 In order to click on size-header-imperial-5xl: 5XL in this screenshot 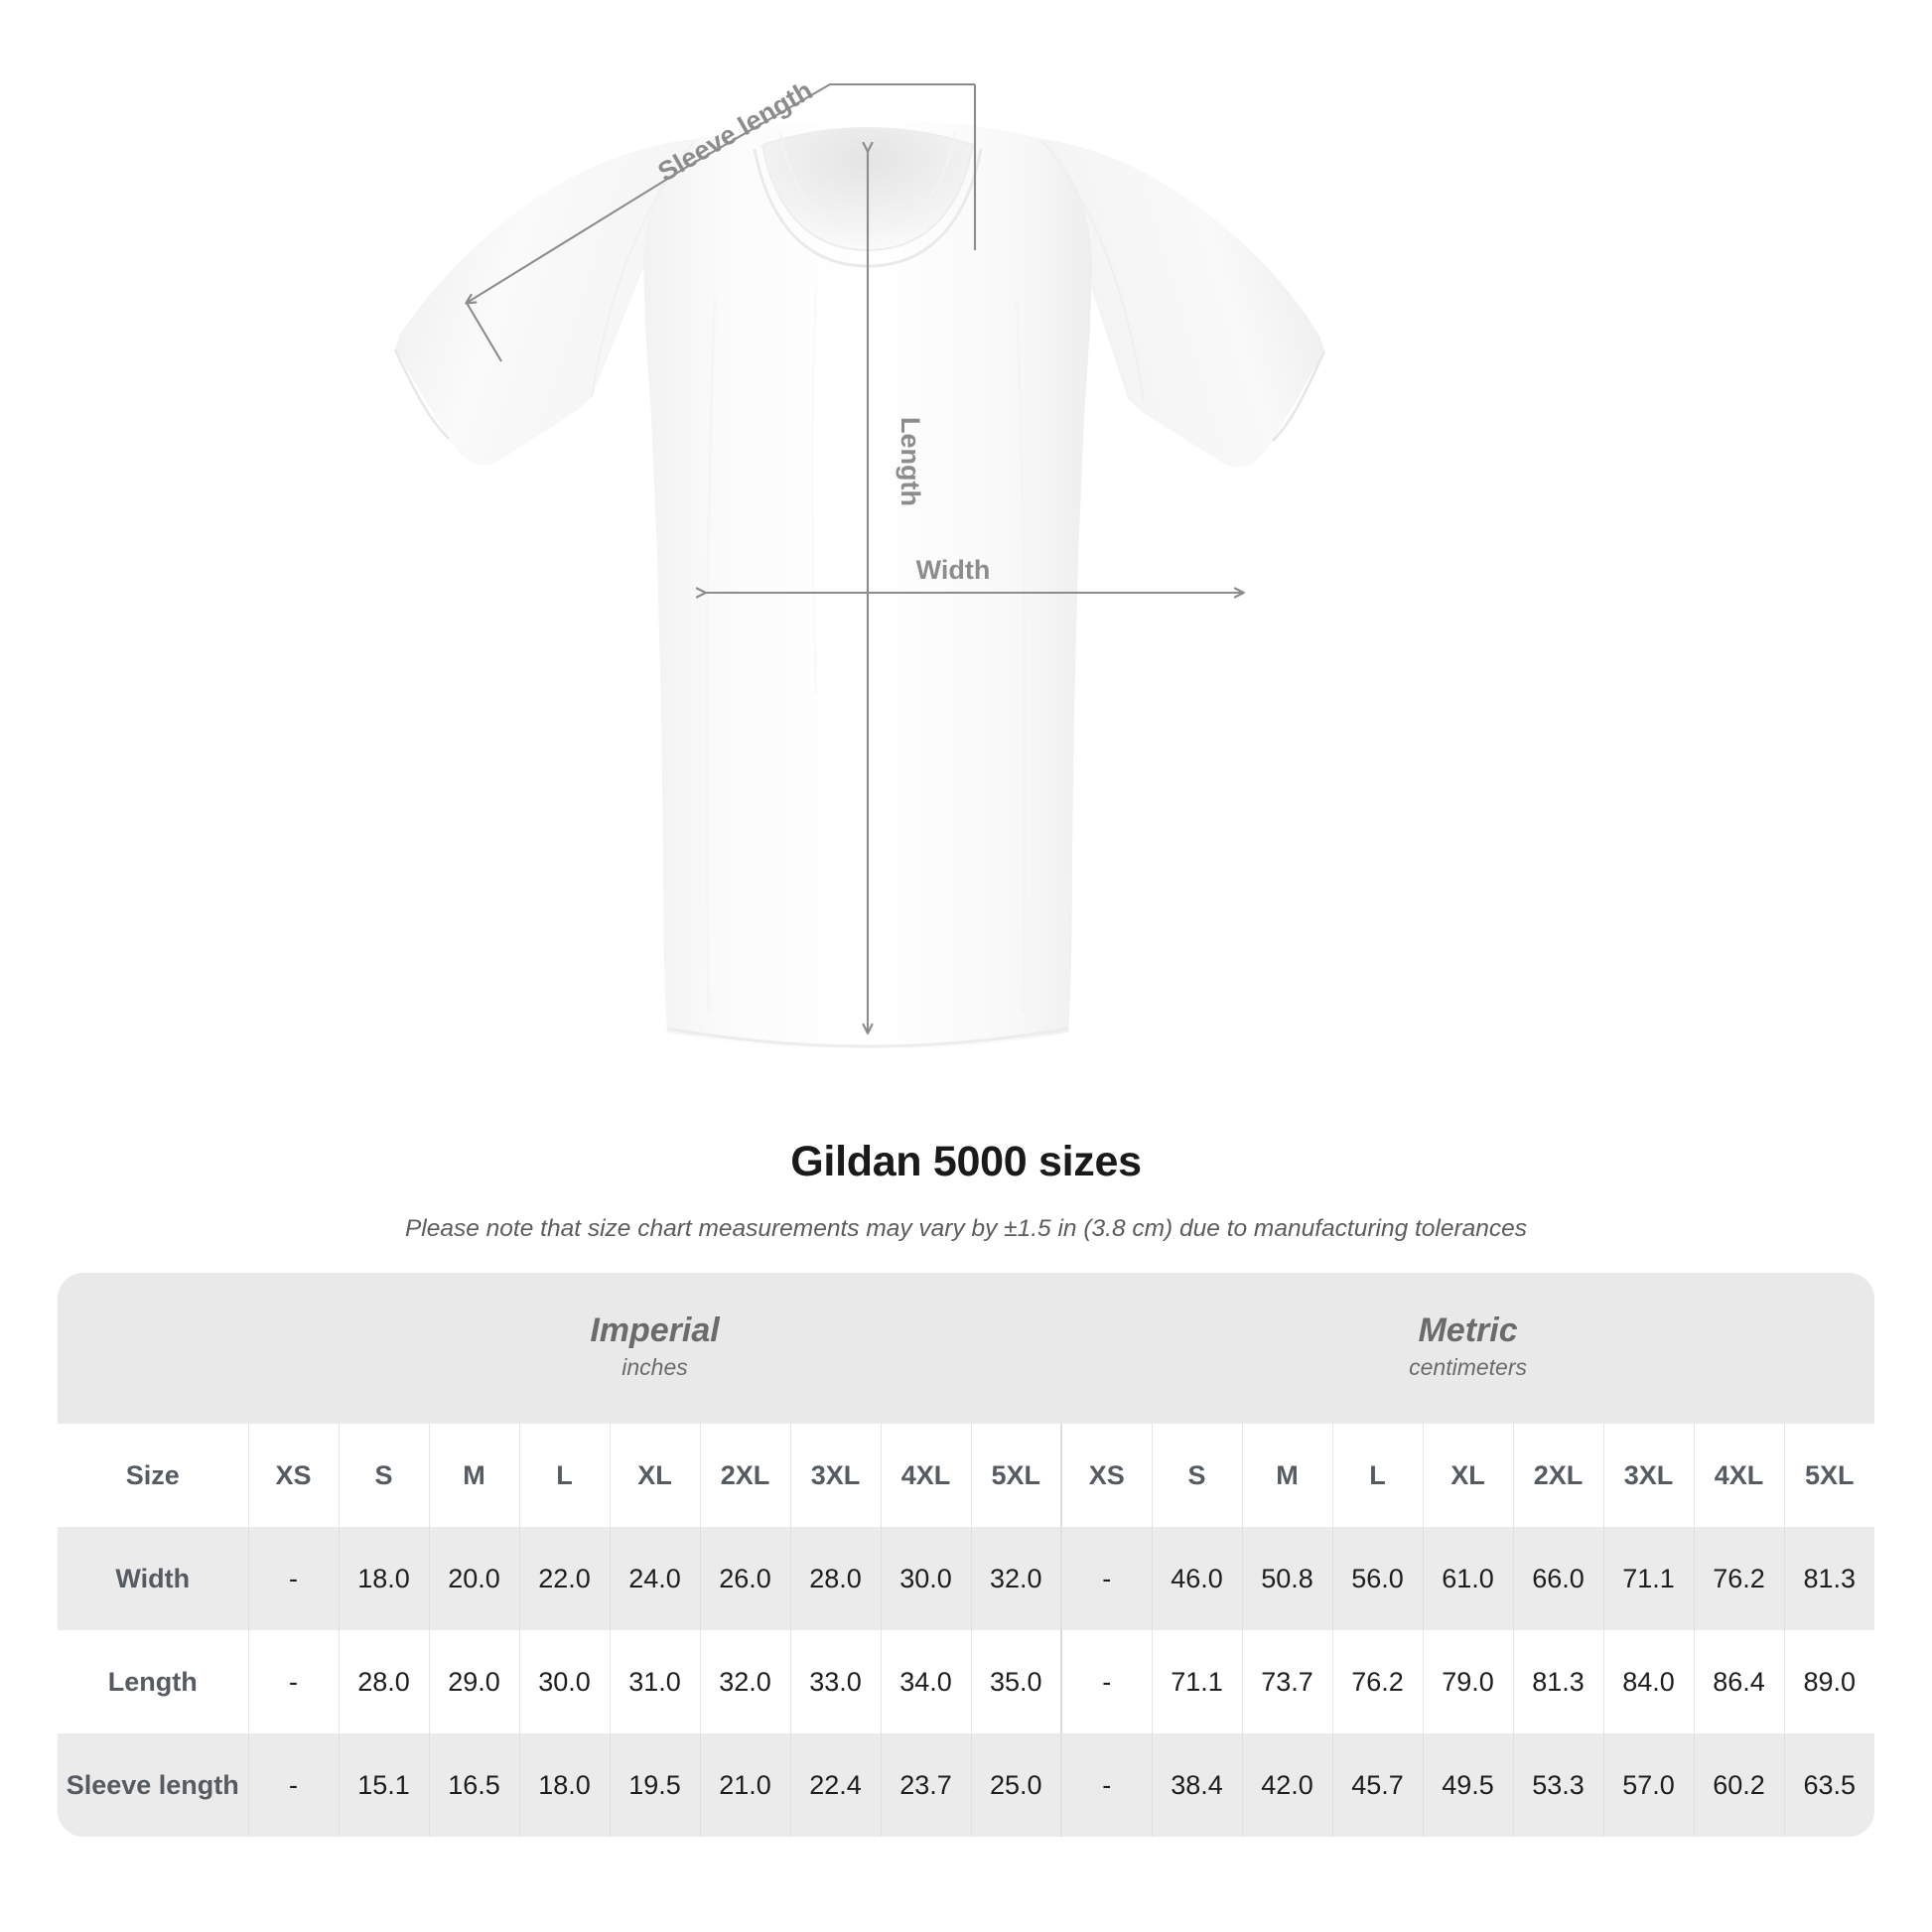, I will do `click(1016, 1475)`.